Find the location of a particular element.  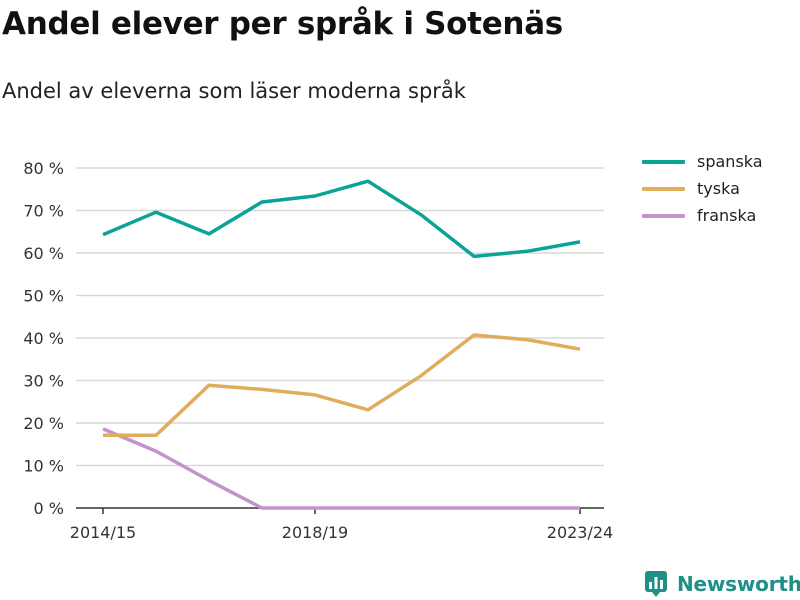

y-tick-label: 80 % is located at coordinates (43, 168).